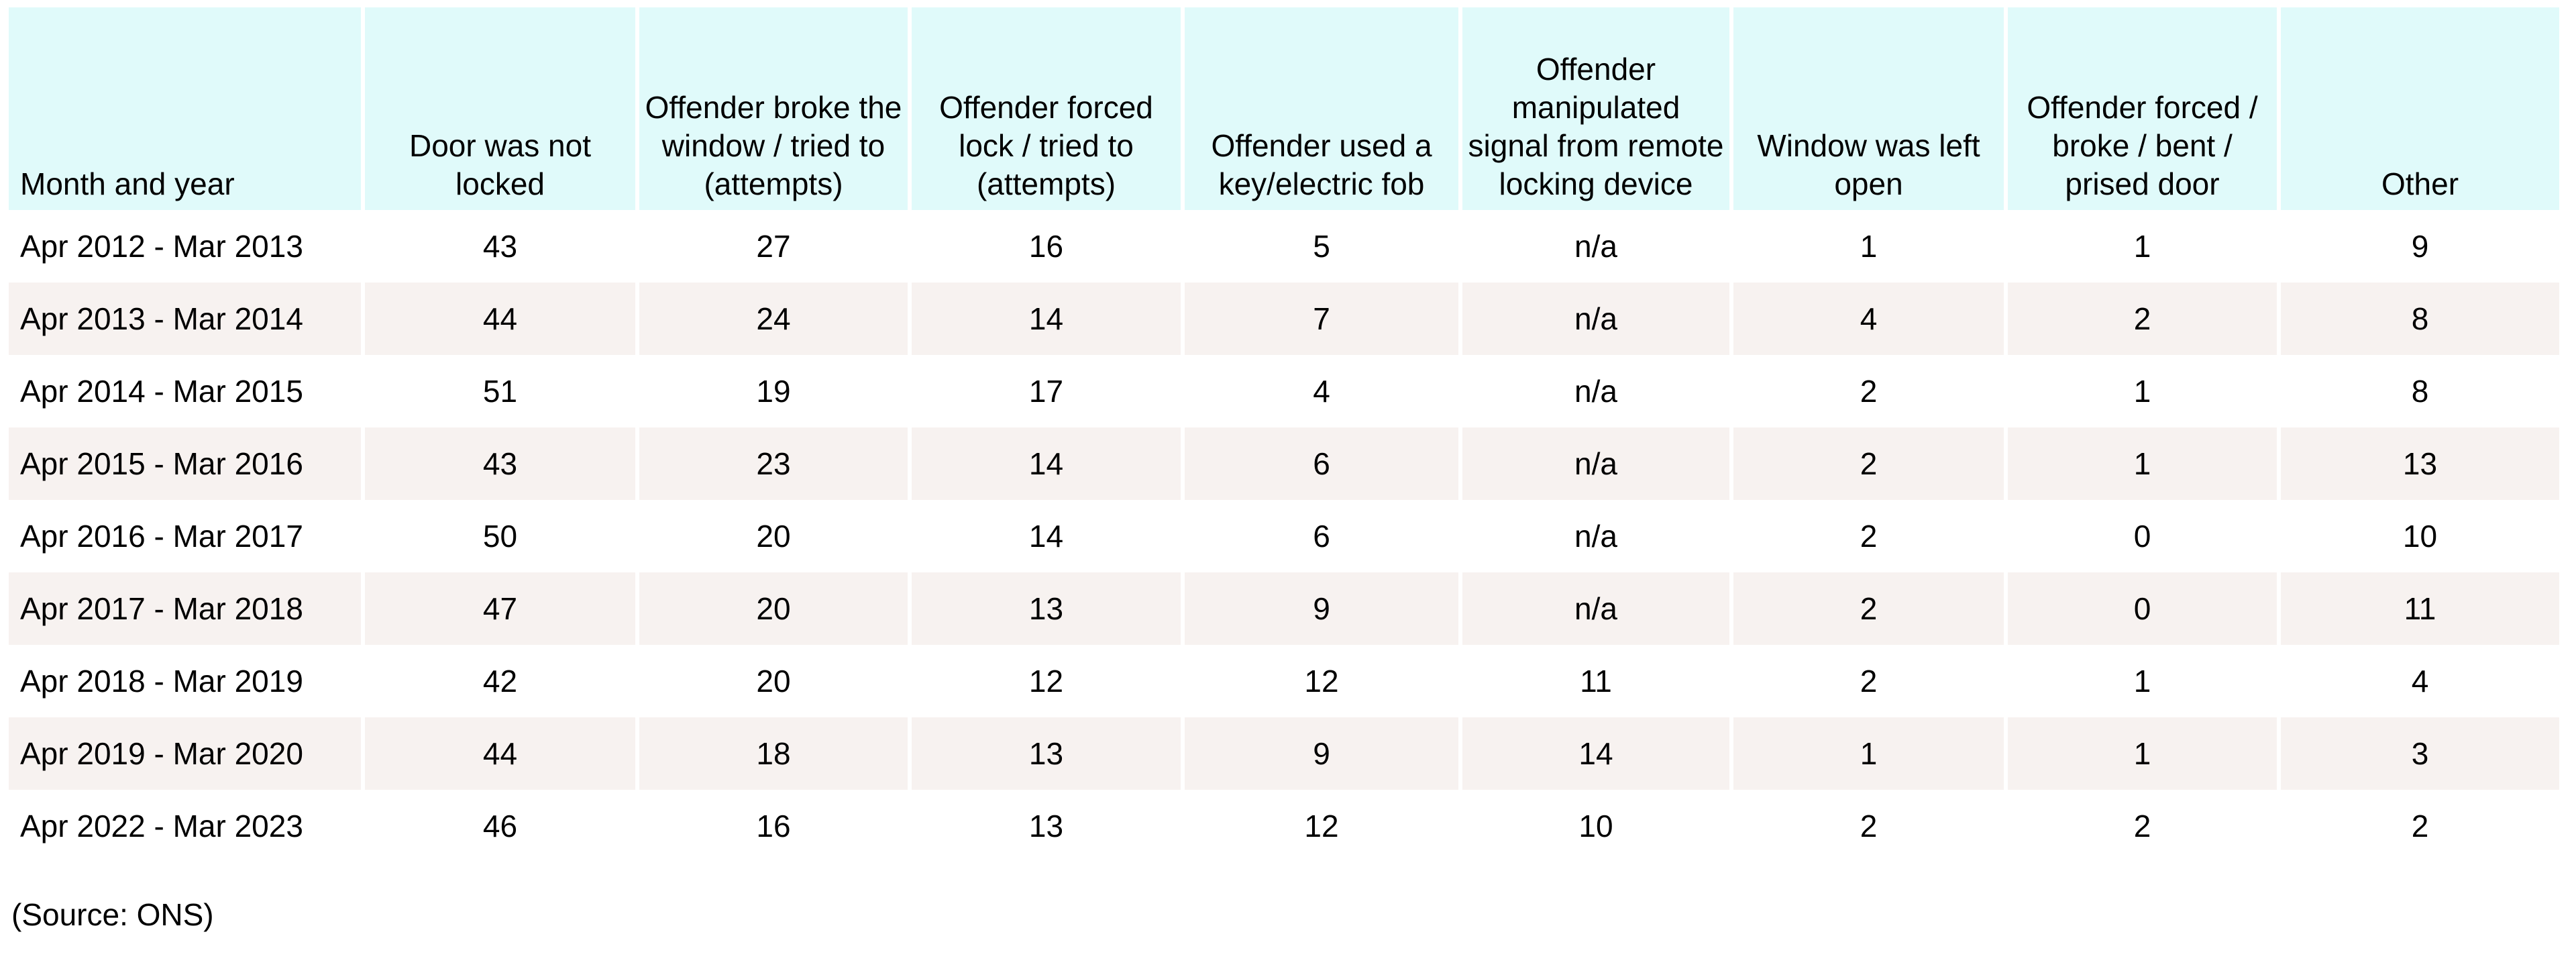 The height and width of the screenshot is (973, 2576). Describe the element at coordinates (1321, 319) in the screenshot. I see `value-cell: 7` at that location.